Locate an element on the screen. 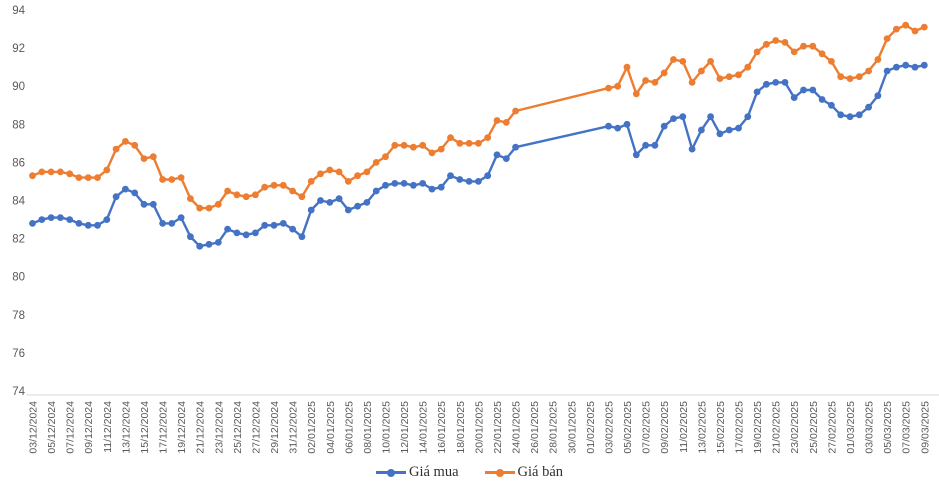 Image resolution: width=939 pixels, height=485 pixels. x-axis-tick-label: 10/01/2025 is located at coordinates (387, 427).